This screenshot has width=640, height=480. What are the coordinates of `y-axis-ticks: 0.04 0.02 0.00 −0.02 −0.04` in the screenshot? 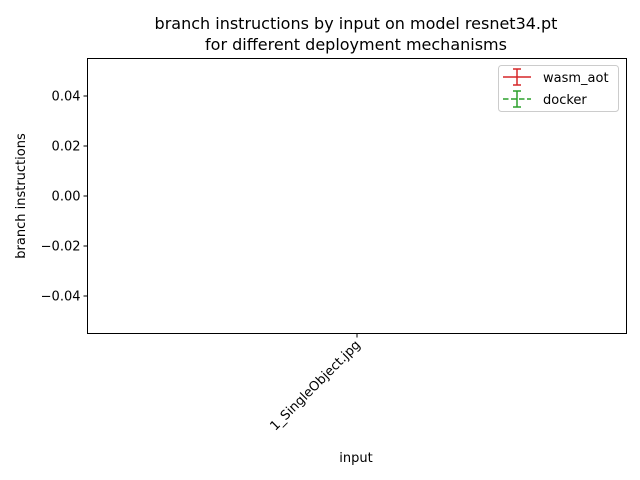 It's located at (64, 197).